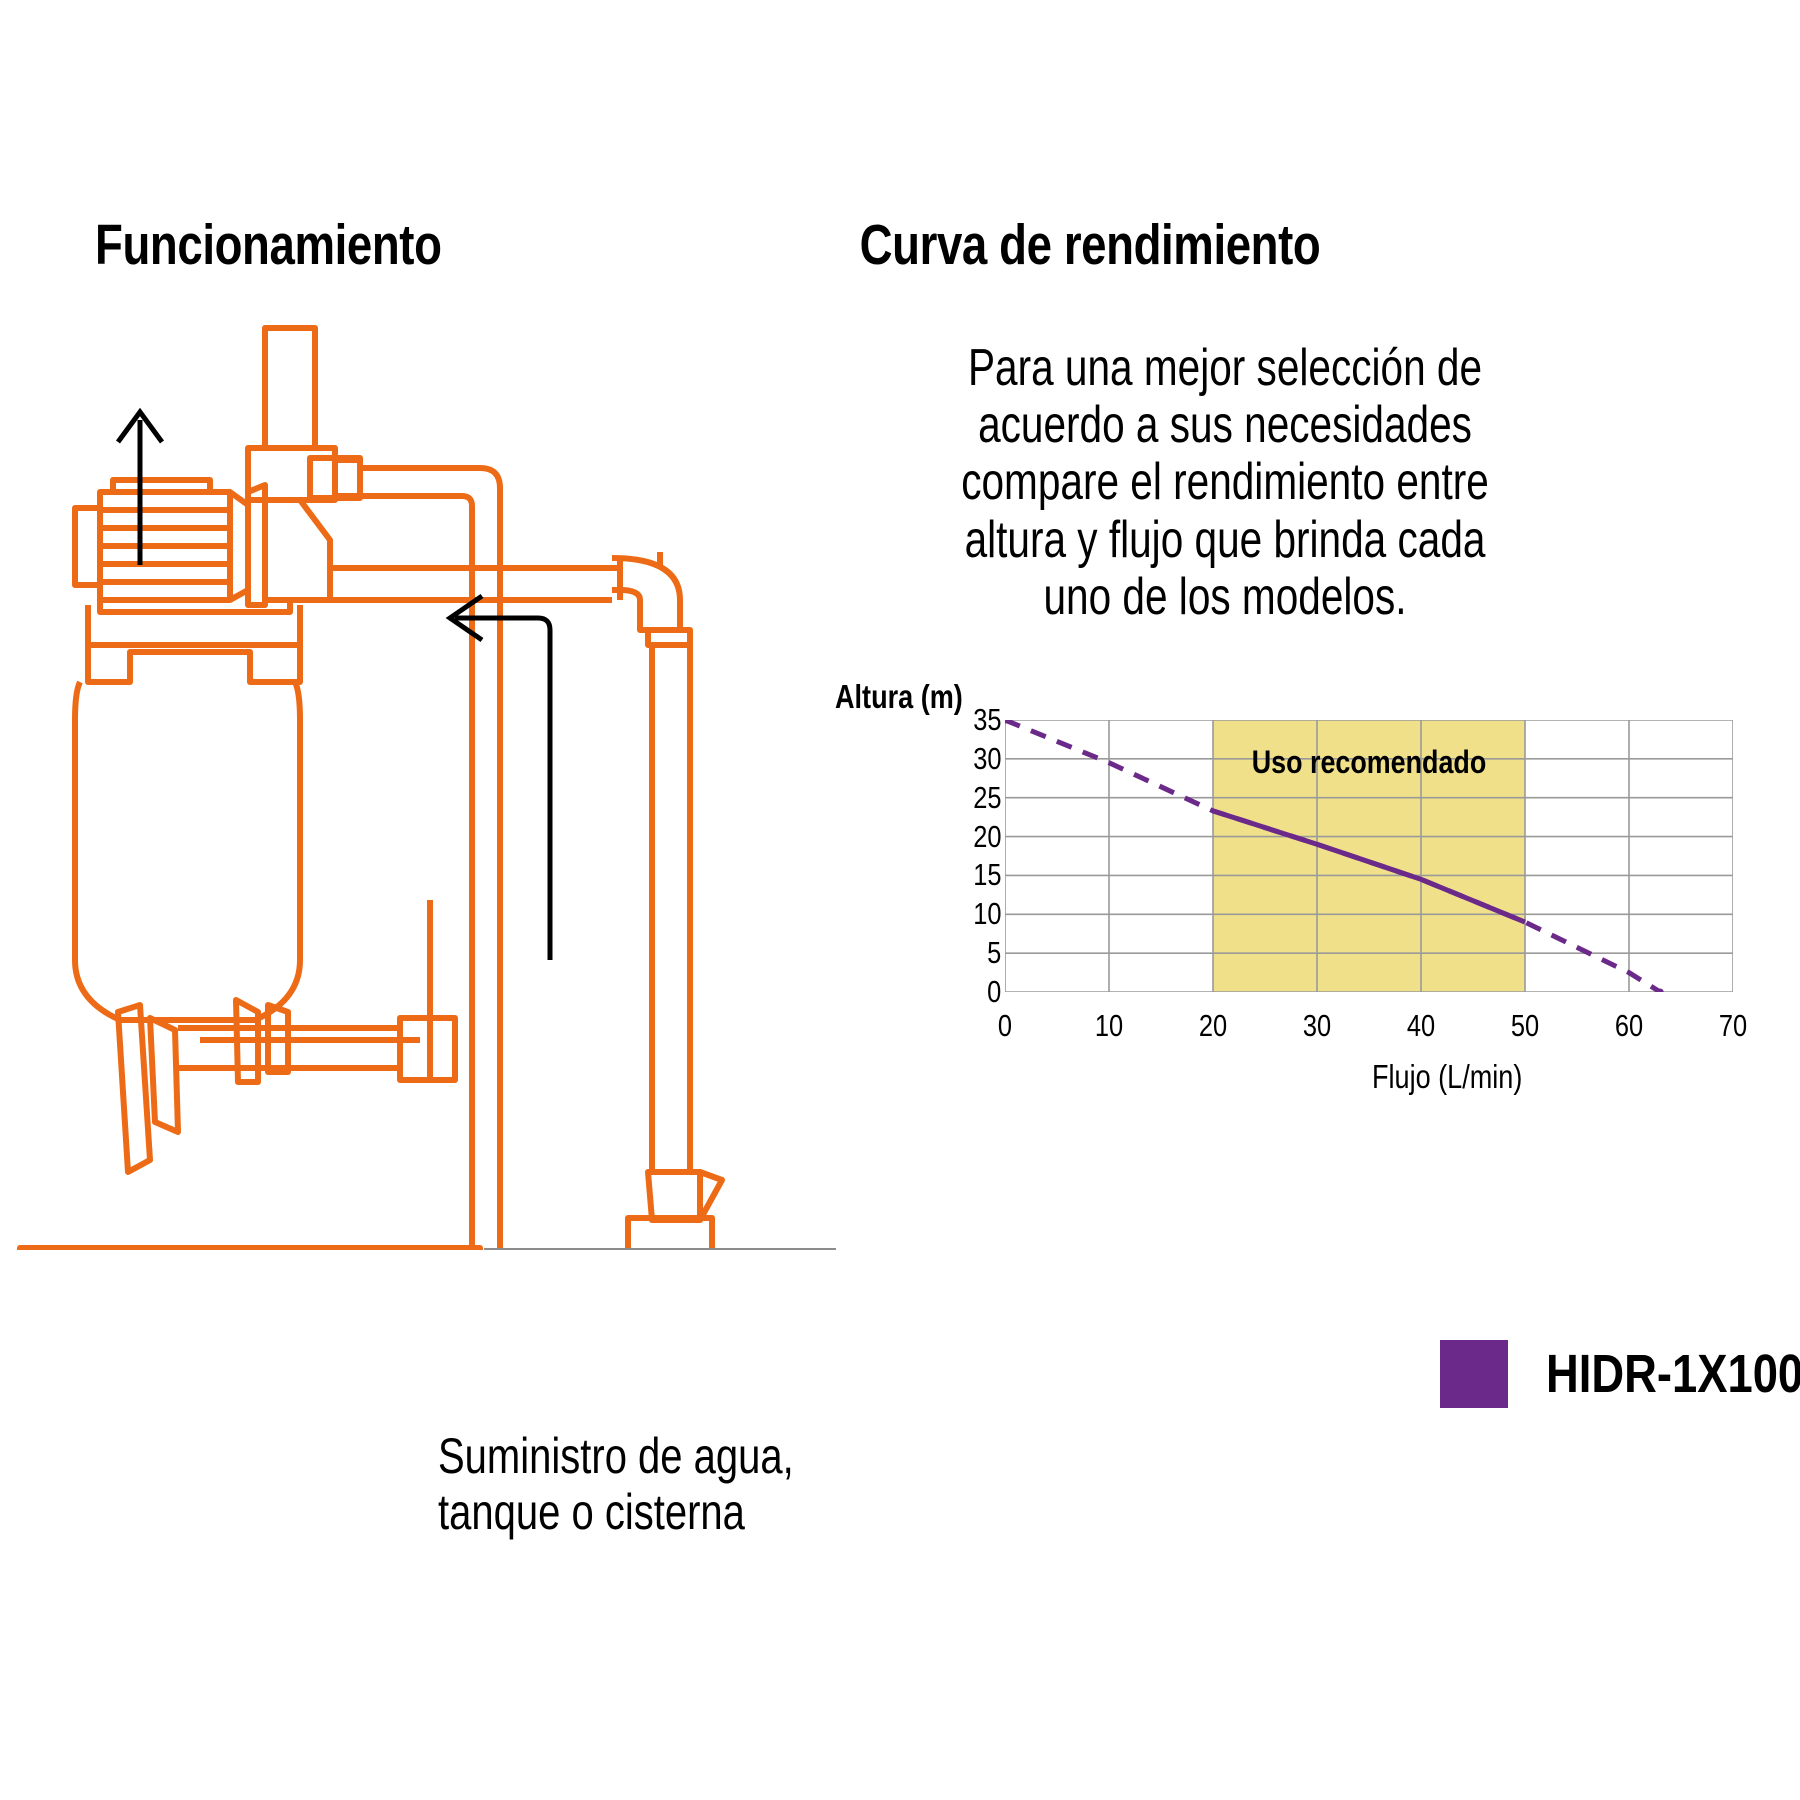 Image resolution: width=1800 pixels, height=1800 pixels. What do you see at coordinates (268, 245) in the screenshot?
I see `left-panel-heading: Funcionamiento` at bounding box center [268, 245].